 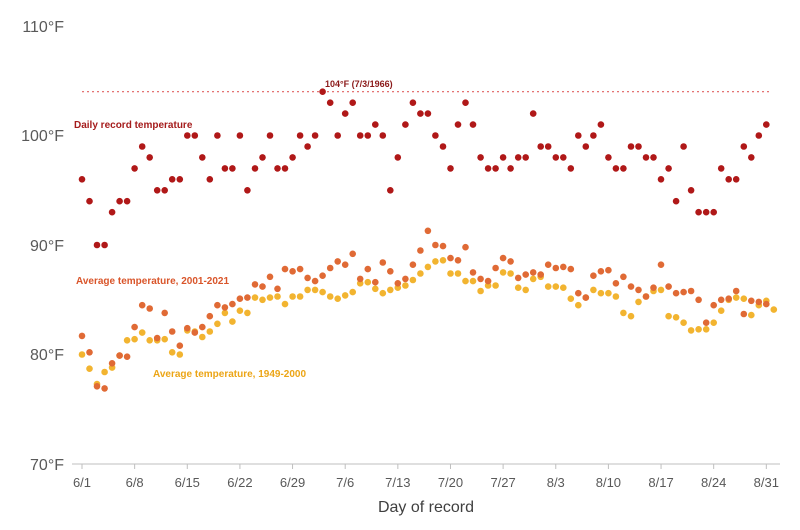 I want to click on record-annotation-label: 104°F (7/3/1966), so click(x=359, y=84).